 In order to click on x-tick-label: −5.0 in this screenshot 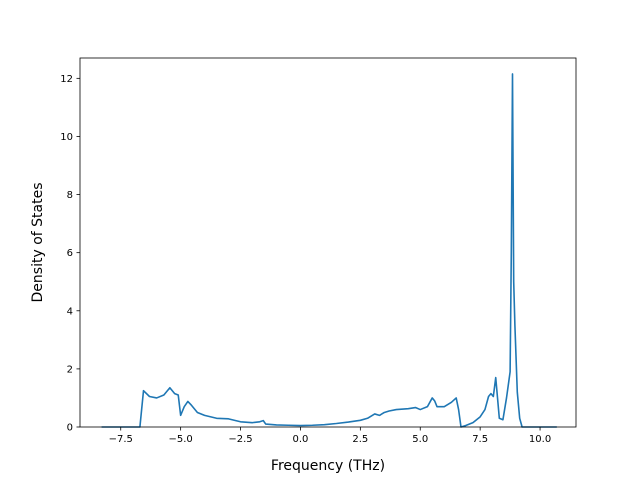, I will do `click(180, 439)`.